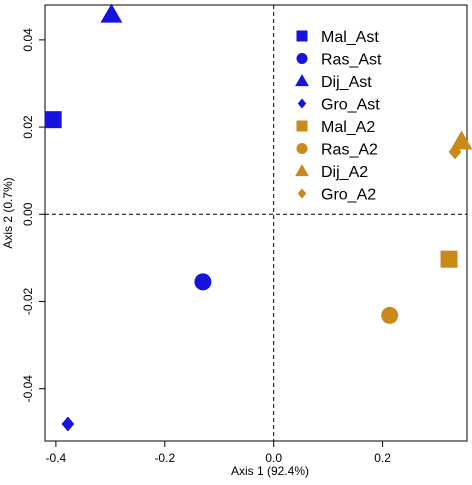 Image resolution: width=472 pixels, height=485 pixels. I want to click on y-tick-label: 0.04, so click(28, 40).